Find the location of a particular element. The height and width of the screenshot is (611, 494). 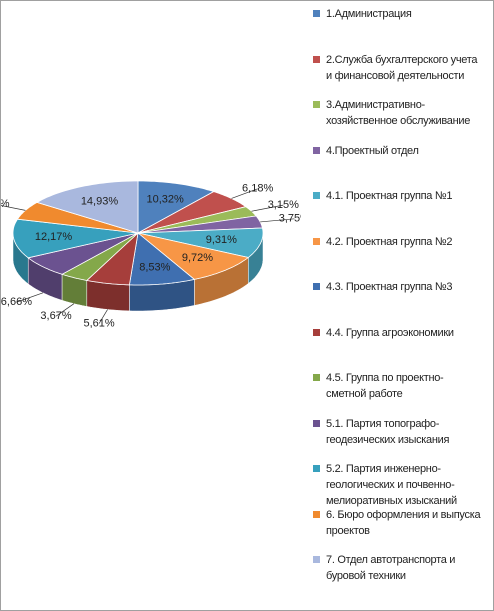

legend-item: 1.Администрация is located at coordinates (398, 14).